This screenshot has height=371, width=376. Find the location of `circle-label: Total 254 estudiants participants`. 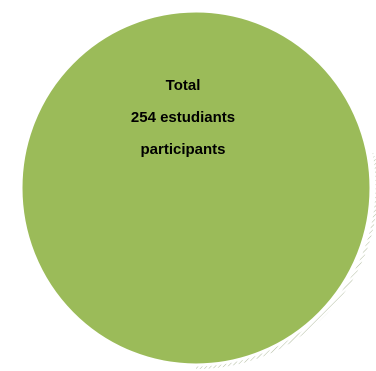

circle-label: Total 254 estudiants participants is located at coordinates (183, 118).